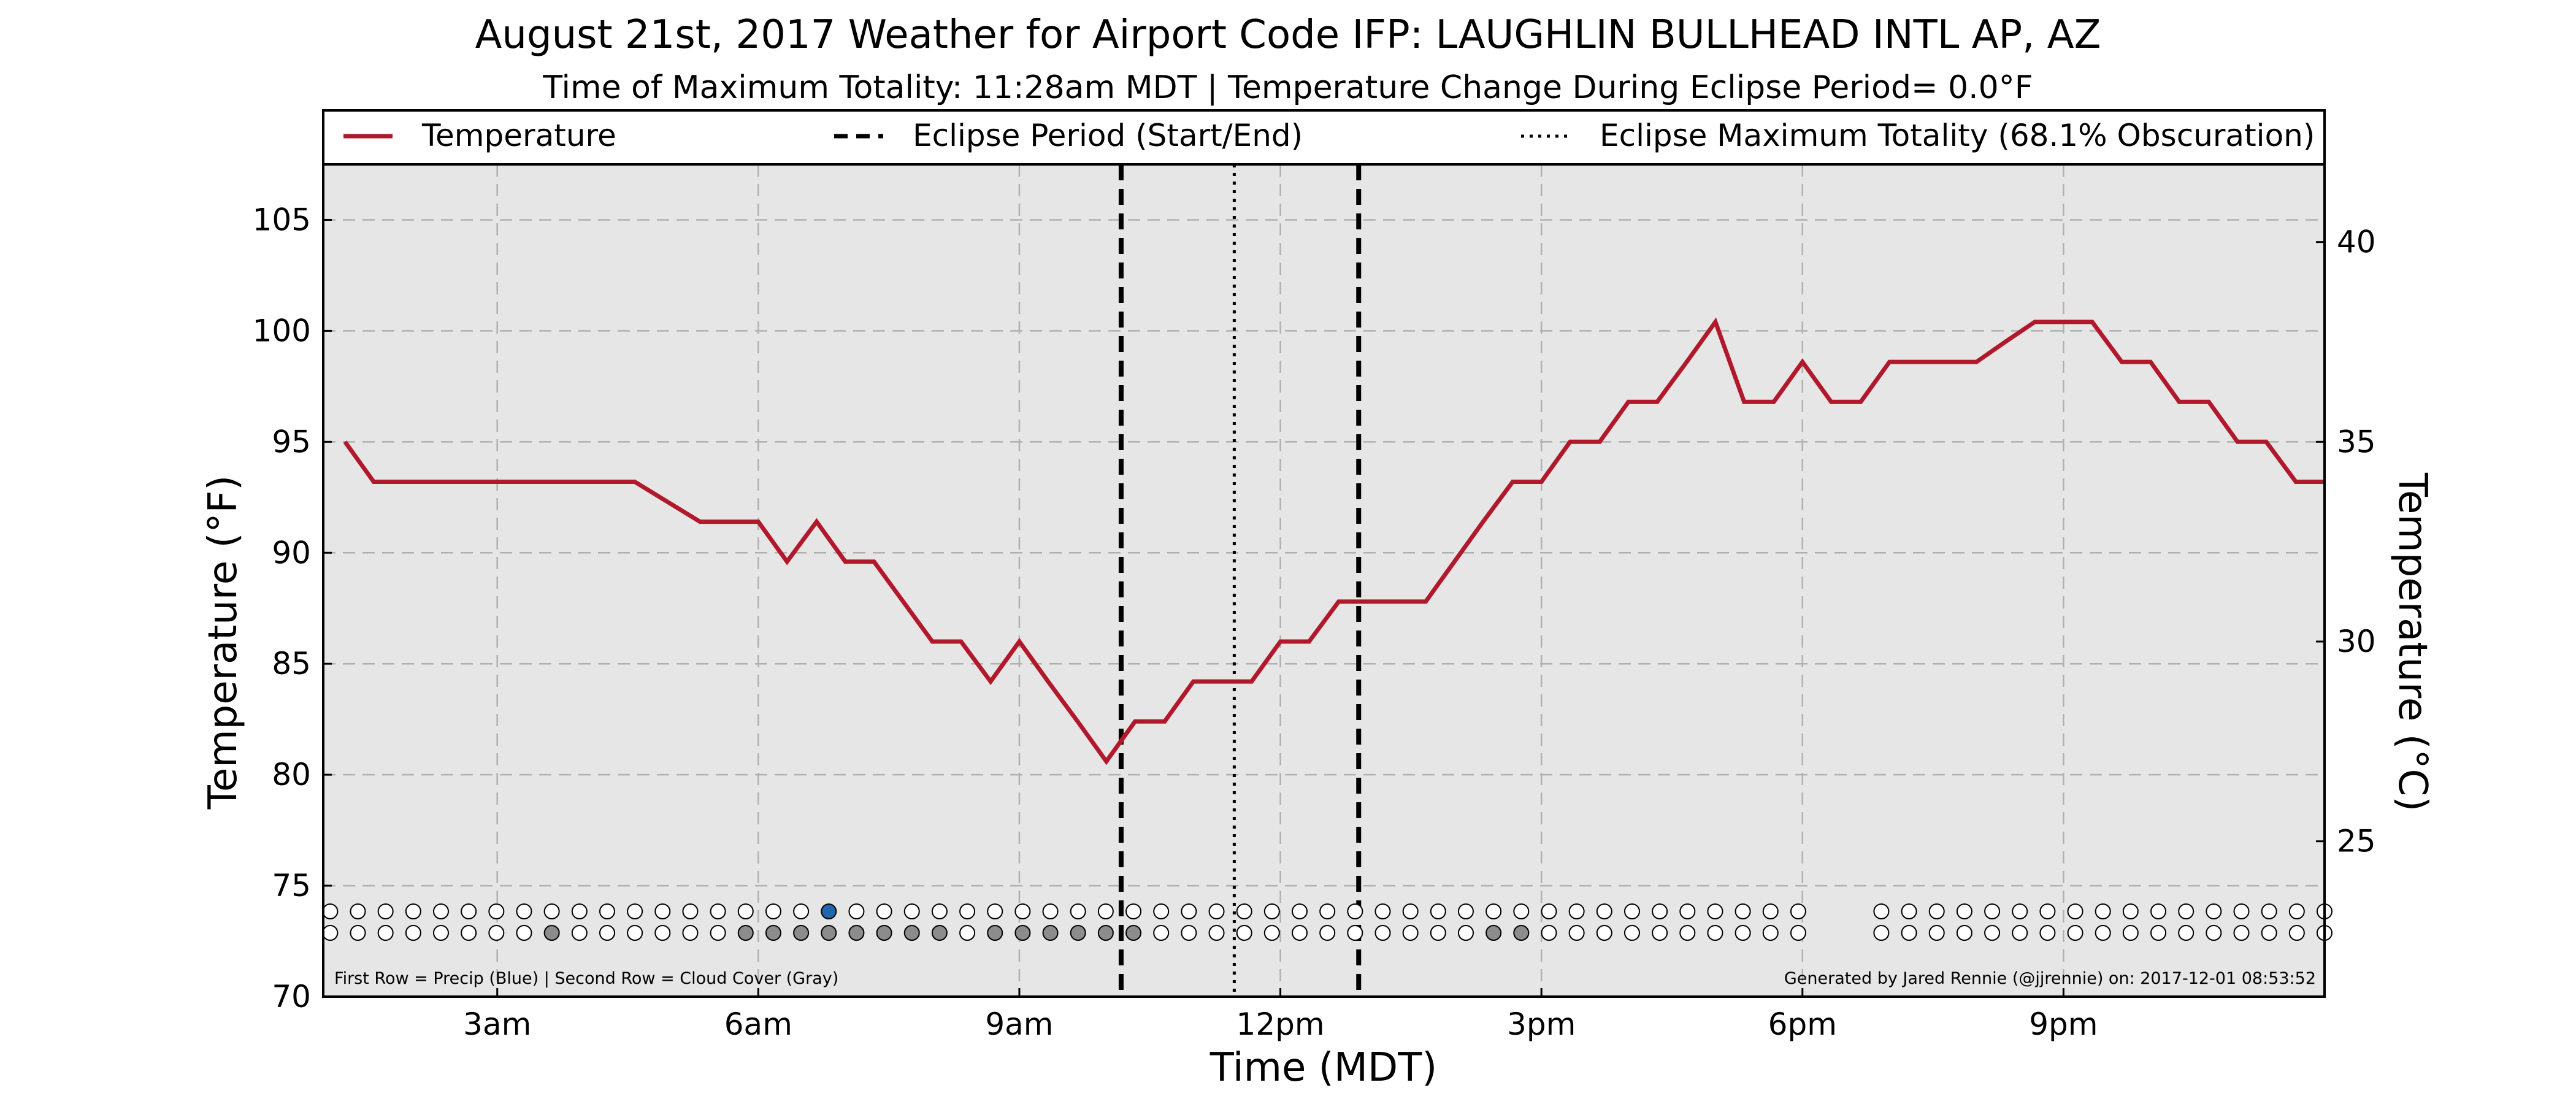  Describe the element at coordinates (497, 1024) in the screenshot. I see `x-tick-label: 3am` at that location.